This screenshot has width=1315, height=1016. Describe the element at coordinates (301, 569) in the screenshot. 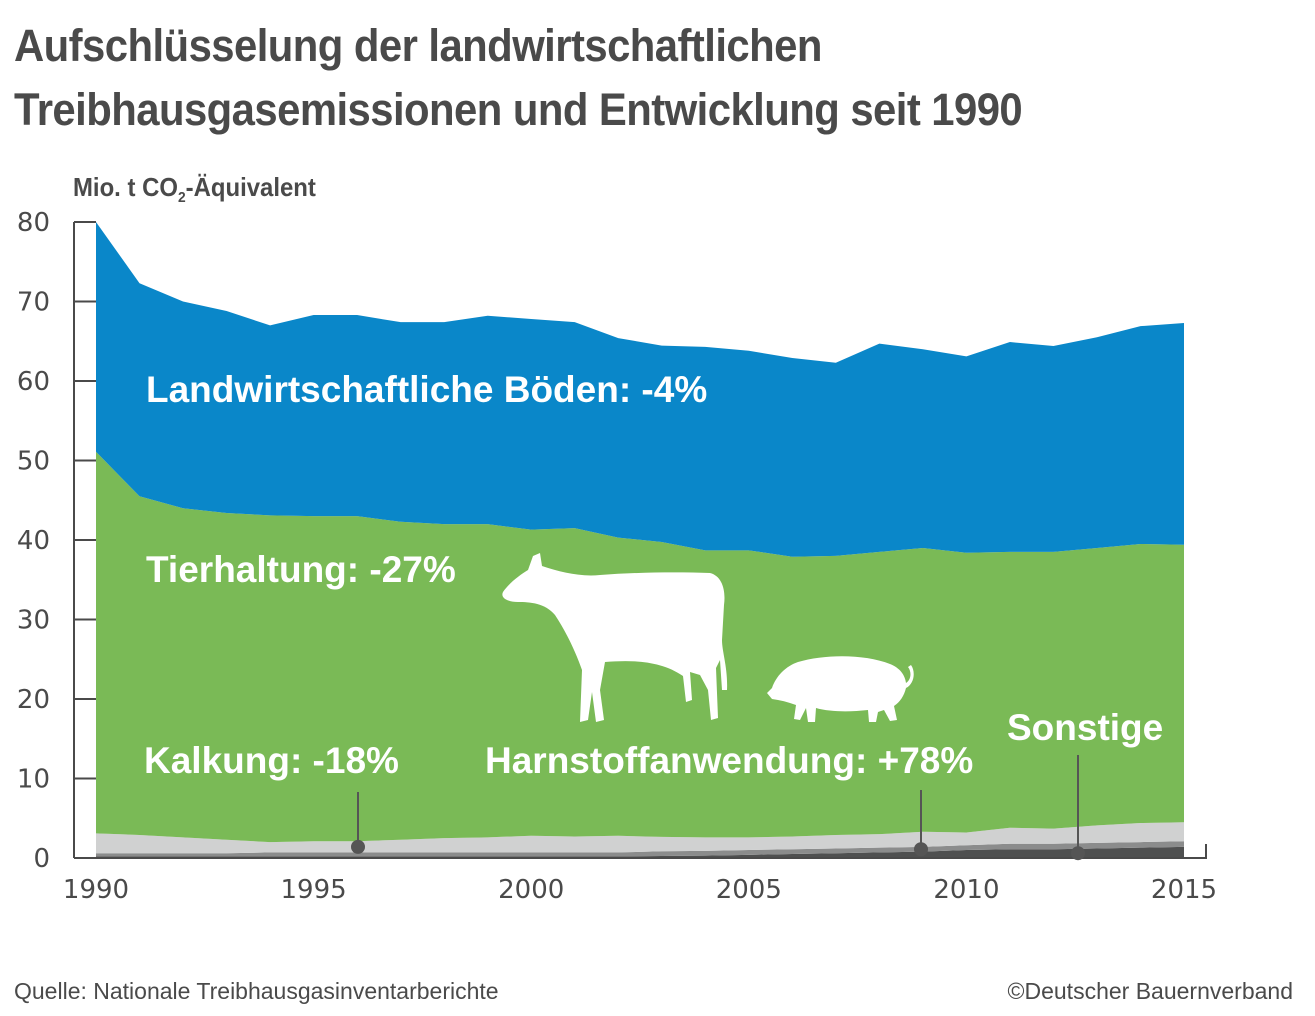

I see `label-tierhaltung: Tierhaltung: -27%` at that location.